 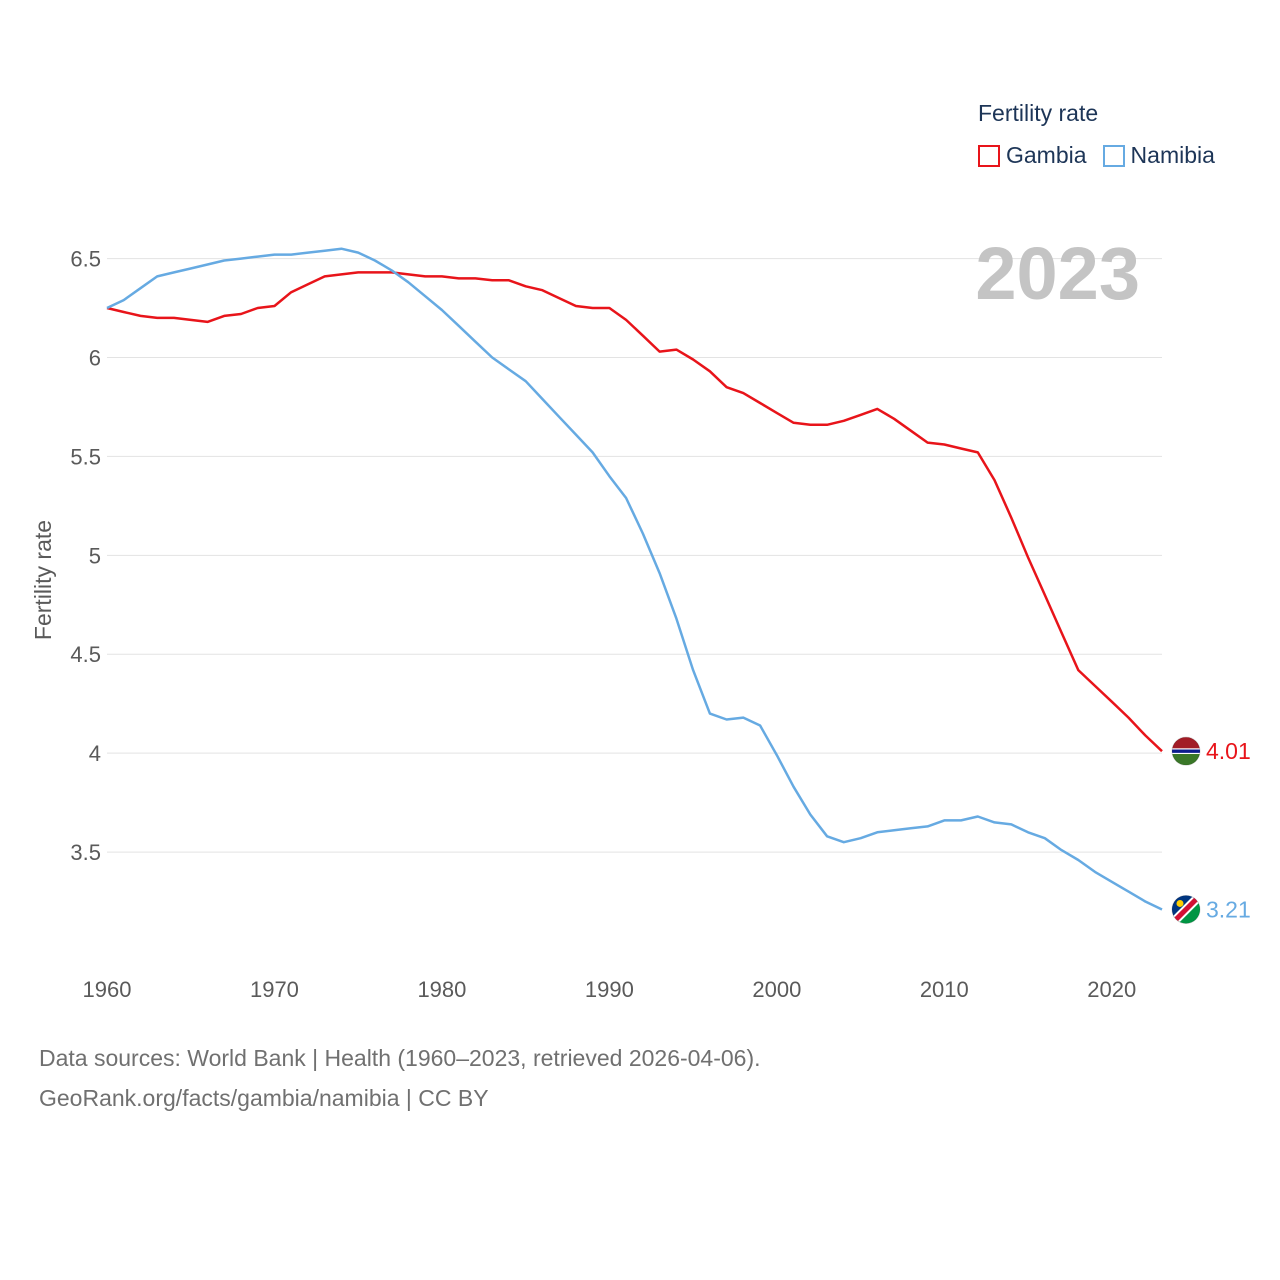 I want to click on legend-swatch-gambia, so click(x=989, y=155).